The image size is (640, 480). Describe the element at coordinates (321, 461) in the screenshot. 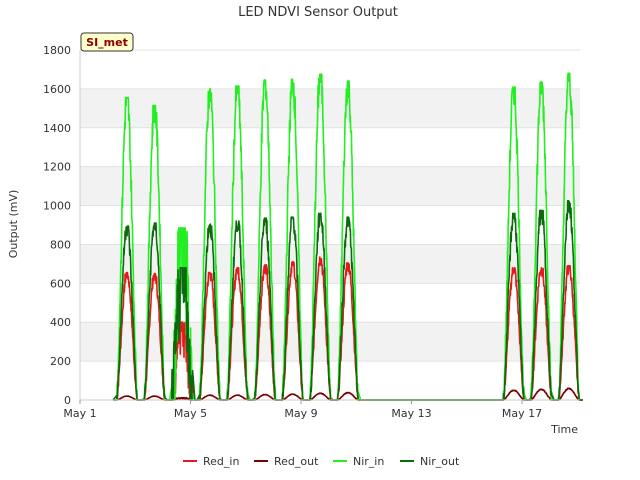

I see `legend: Red_in Red_out Nir_in Nir_out` at that location.